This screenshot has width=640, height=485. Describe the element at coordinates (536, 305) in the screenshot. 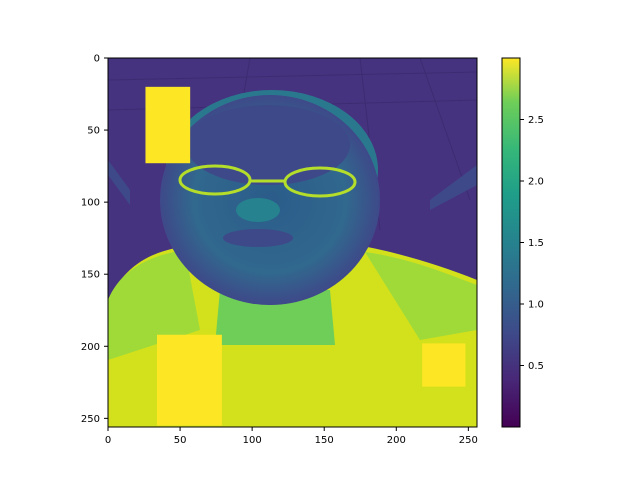

I see `colorbar-tick-label: 1.0` at that location.